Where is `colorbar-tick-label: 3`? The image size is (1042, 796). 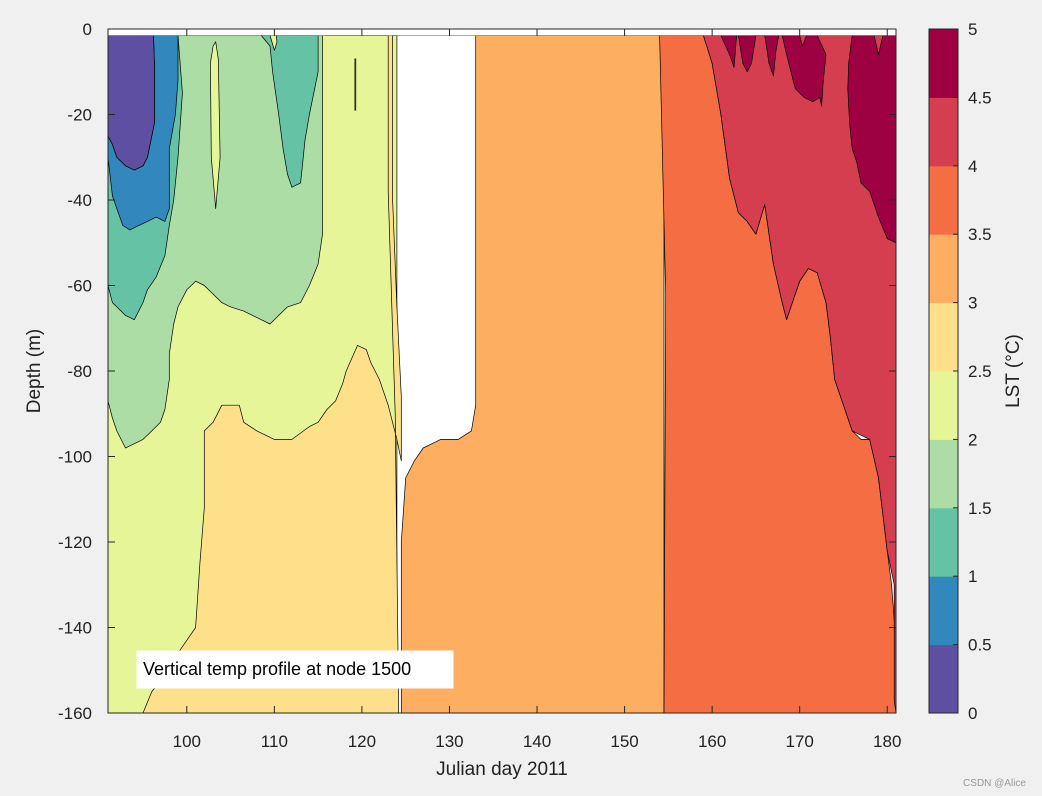
colorbar-tick-label: 3 is located at coordinates (972, 303).